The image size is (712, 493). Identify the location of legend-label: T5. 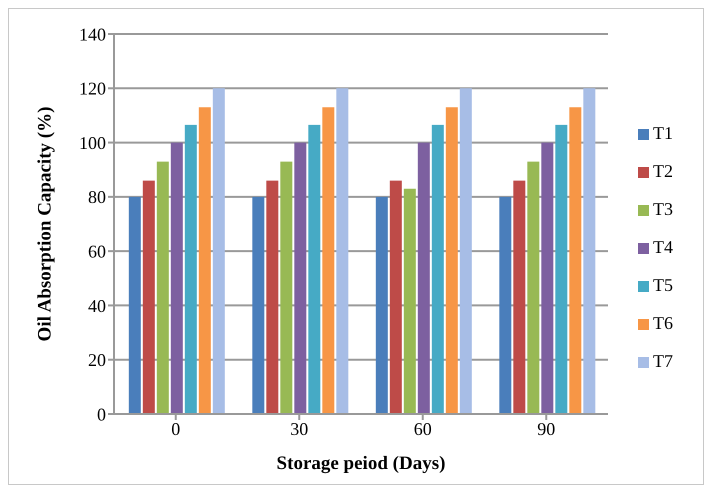
(663, 284).